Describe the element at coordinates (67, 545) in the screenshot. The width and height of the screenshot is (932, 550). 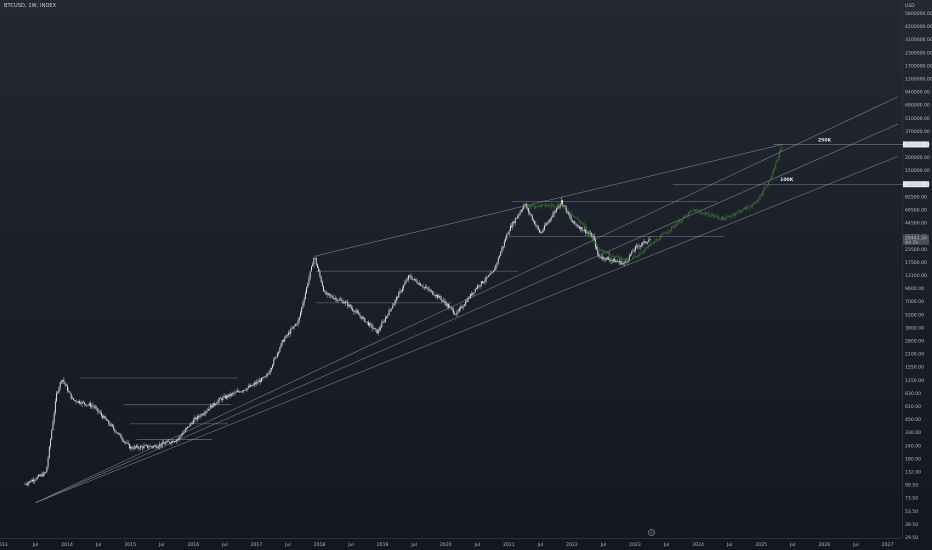
I see `time-axis-tick: 2014` at that location.